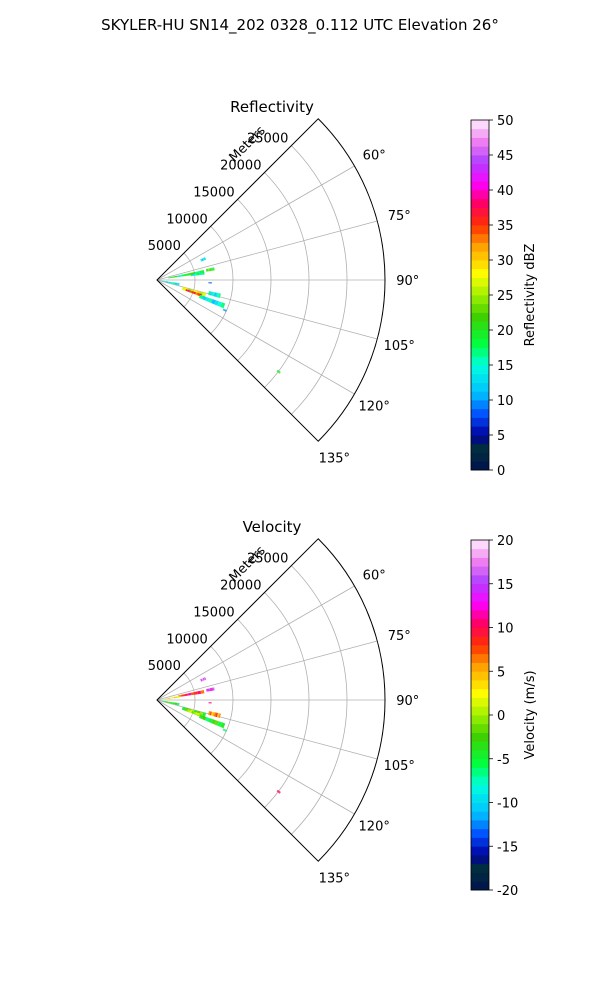  I want to click on colorbar-label: Reflectivity dBZ, so click(530, 295).